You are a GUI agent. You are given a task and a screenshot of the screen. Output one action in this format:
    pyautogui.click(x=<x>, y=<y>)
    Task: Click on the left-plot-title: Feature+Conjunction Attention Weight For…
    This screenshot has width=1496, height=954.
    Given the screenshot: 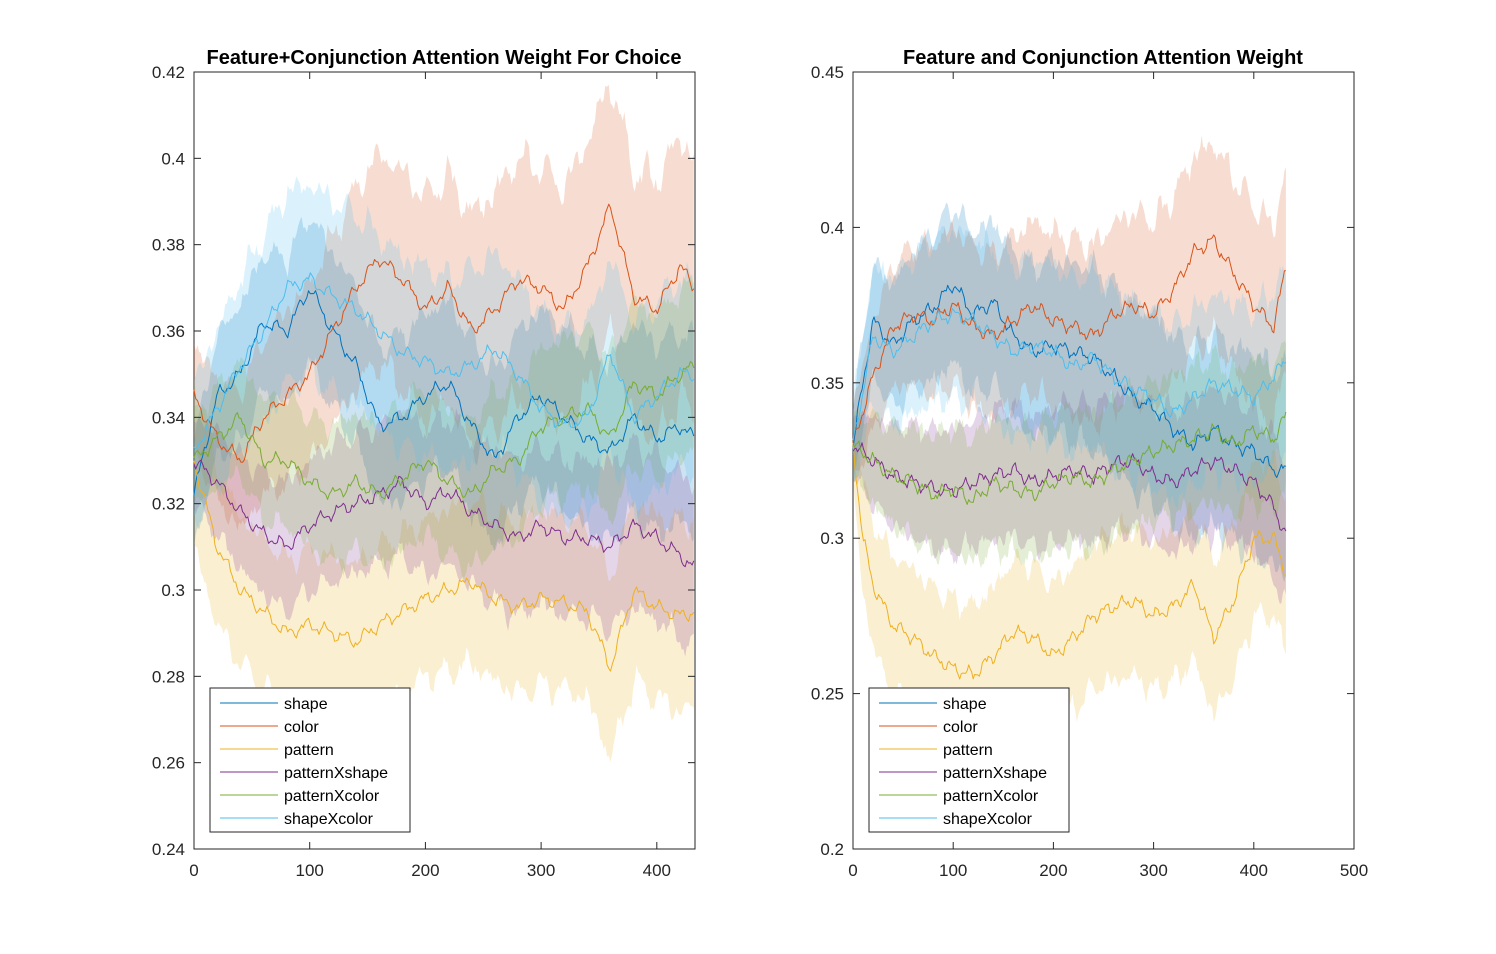 What is the action you would take?
    pyautogui.click(x=444, y=58)
    